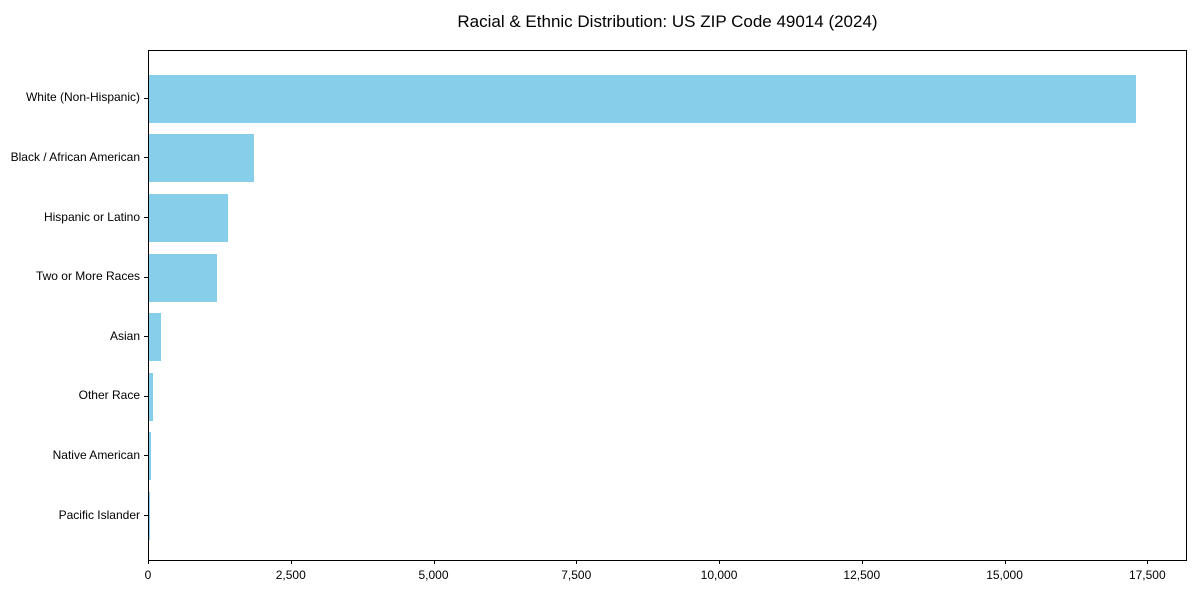  I want to click on x-tick-label-2-500: 2,500, so click(290, 575).